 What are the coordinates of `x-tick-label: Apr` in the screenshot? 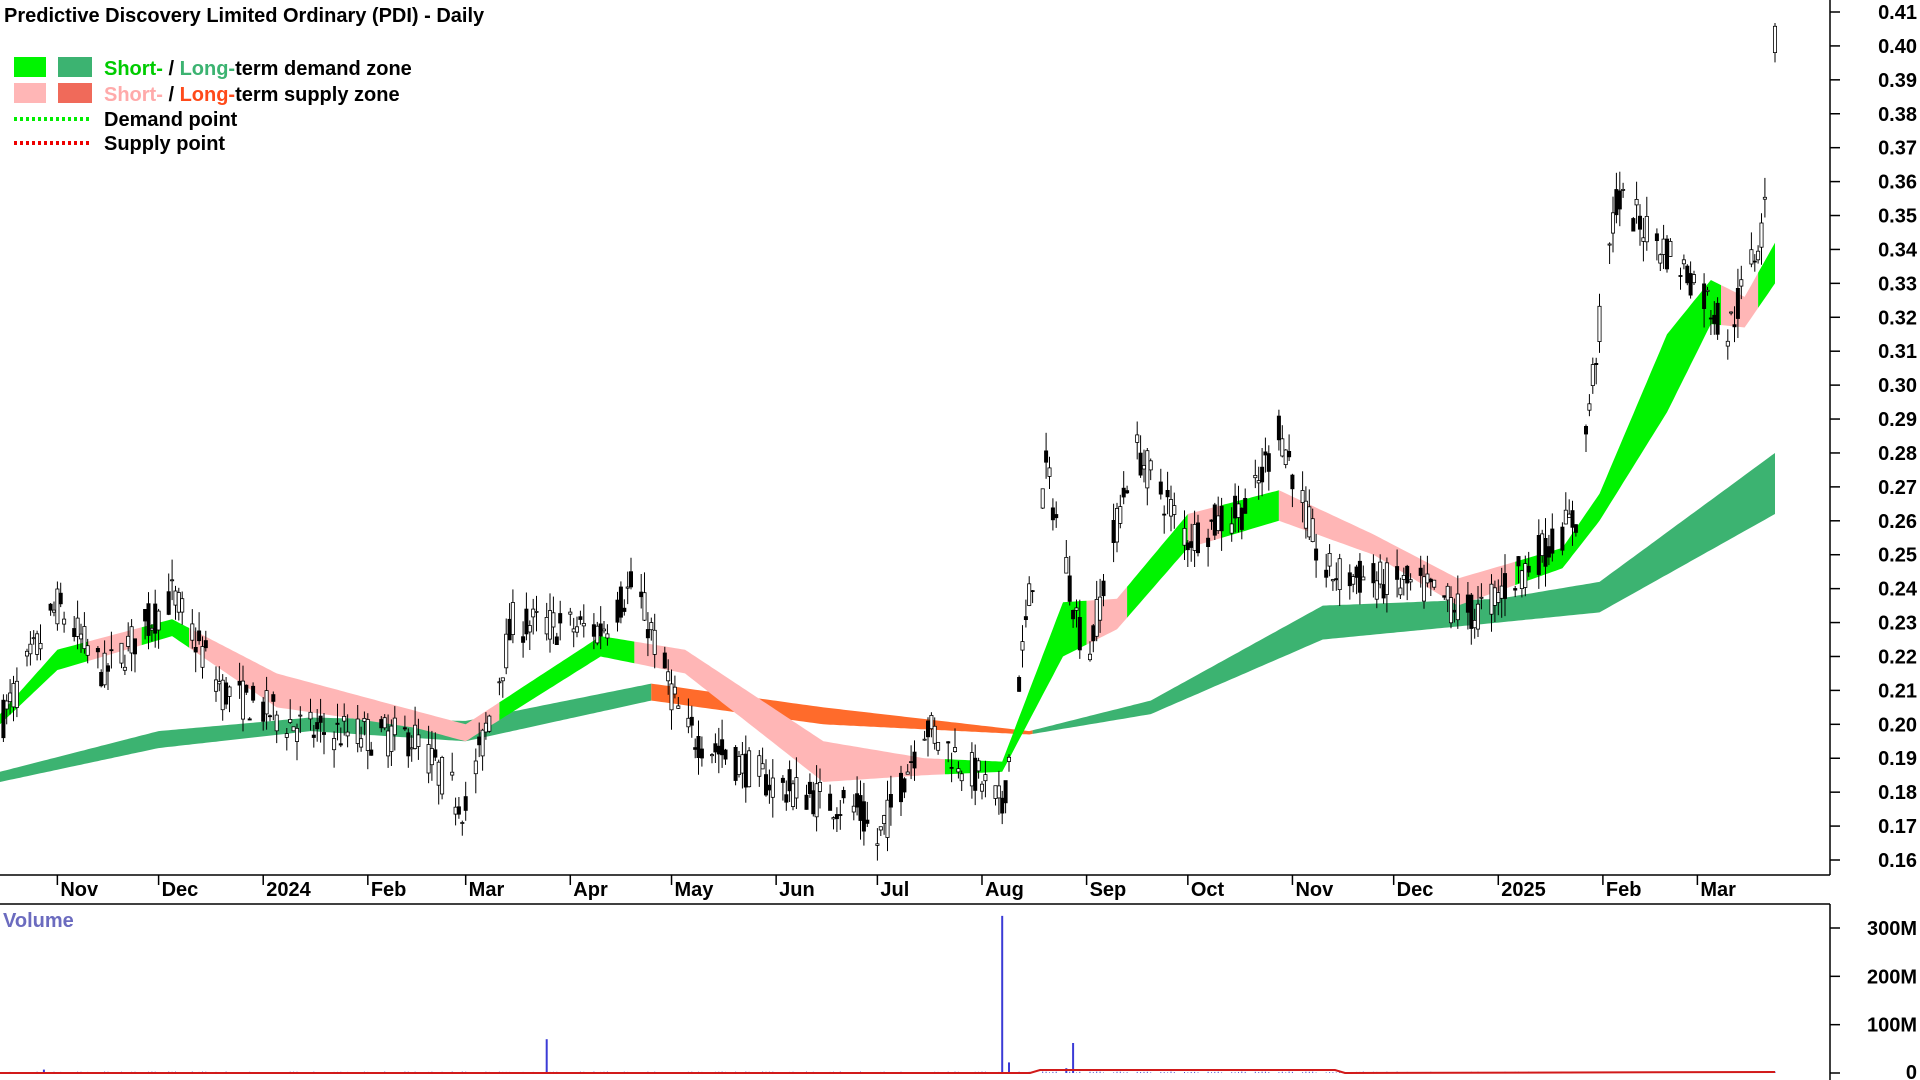 It's located at (590, 890).